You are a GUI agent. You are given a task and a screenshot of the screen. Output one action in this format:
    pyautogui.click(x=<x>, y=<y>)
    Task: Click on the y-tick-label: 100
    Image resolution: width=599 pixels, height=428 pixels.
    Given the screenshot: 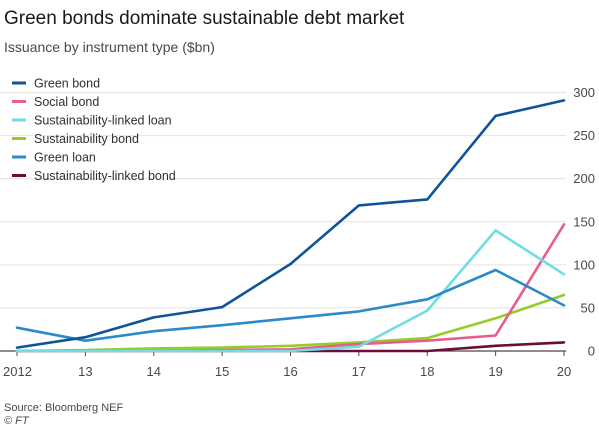 What is the action you would take?
    pyautogui.click(x=584, y=264)
    